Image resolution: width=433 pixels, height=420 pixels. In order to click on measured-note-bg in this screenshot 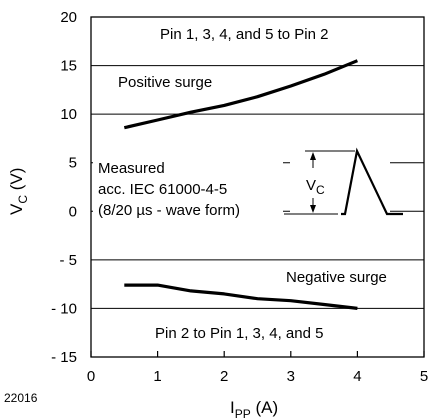, I will do `click(188, 189)`.